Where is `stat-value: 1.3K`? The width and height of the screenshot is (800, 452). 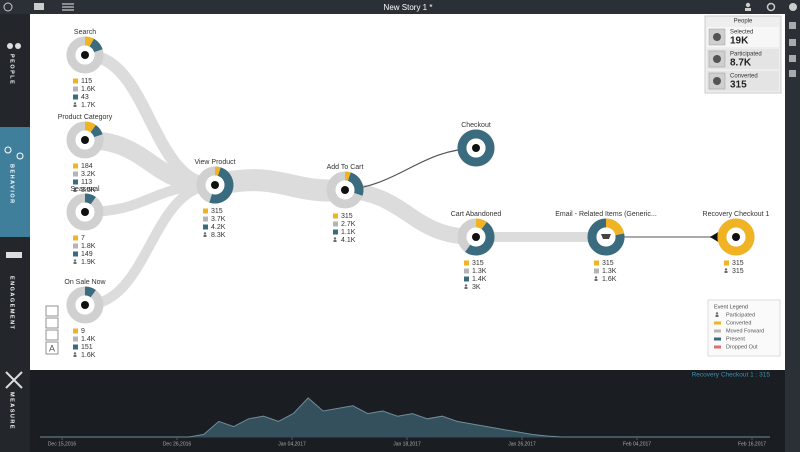
stat-value: 1.3K is located at coordinates (609, 271).